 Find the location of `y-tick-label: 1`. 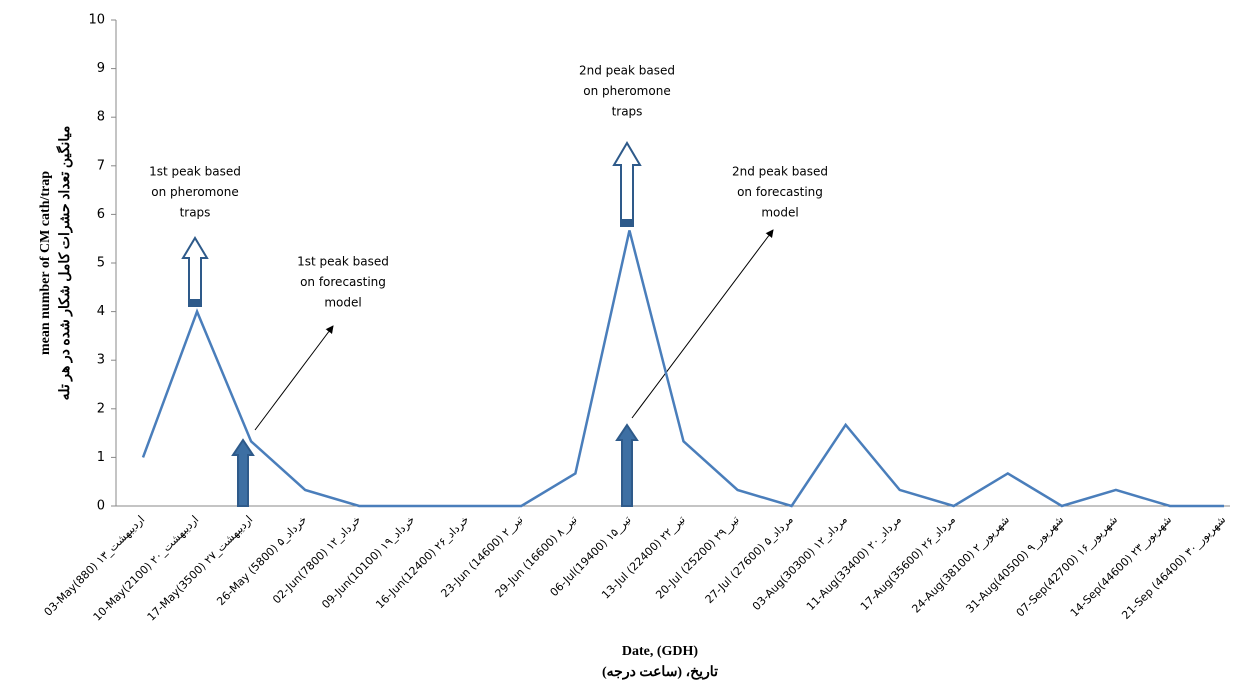

y-tick-label: 1 is located at coordinates (101, 457).